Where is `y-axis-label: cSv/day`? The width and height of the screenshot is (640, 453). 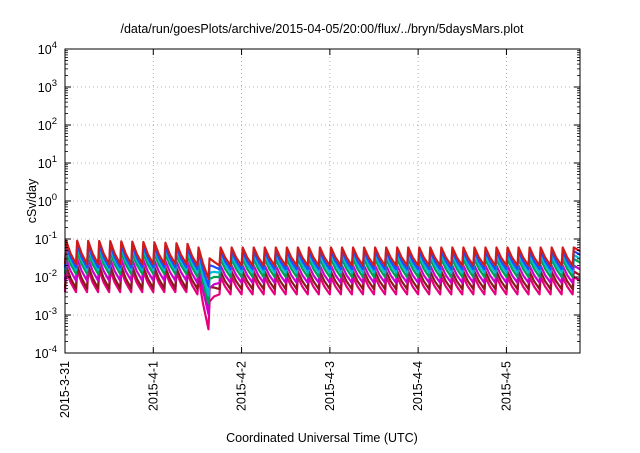 y-axis-label: cSv/day is located at coordinates (32, 200).